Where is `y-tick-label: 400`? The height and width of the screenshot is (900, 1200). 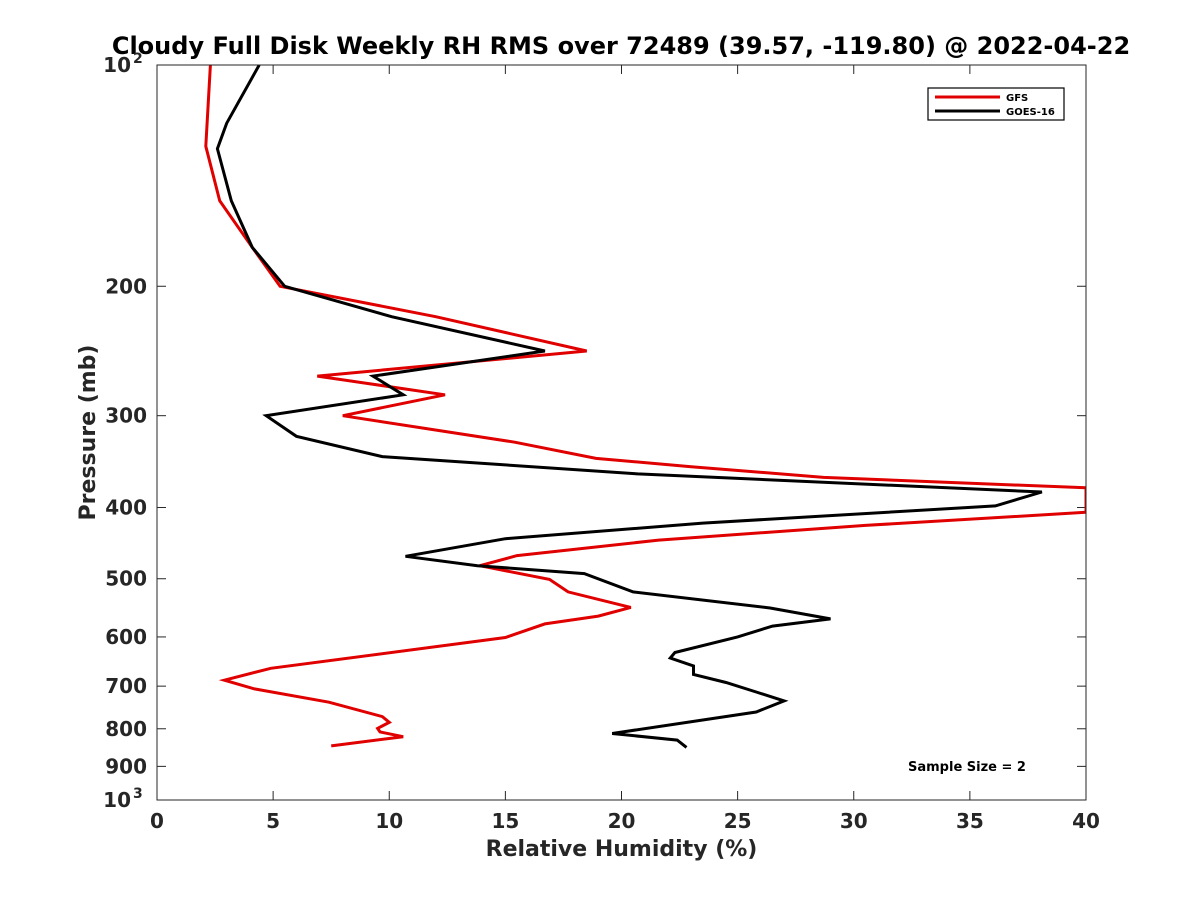 y-tick-label: 400 is located at coordinates (126, 508).